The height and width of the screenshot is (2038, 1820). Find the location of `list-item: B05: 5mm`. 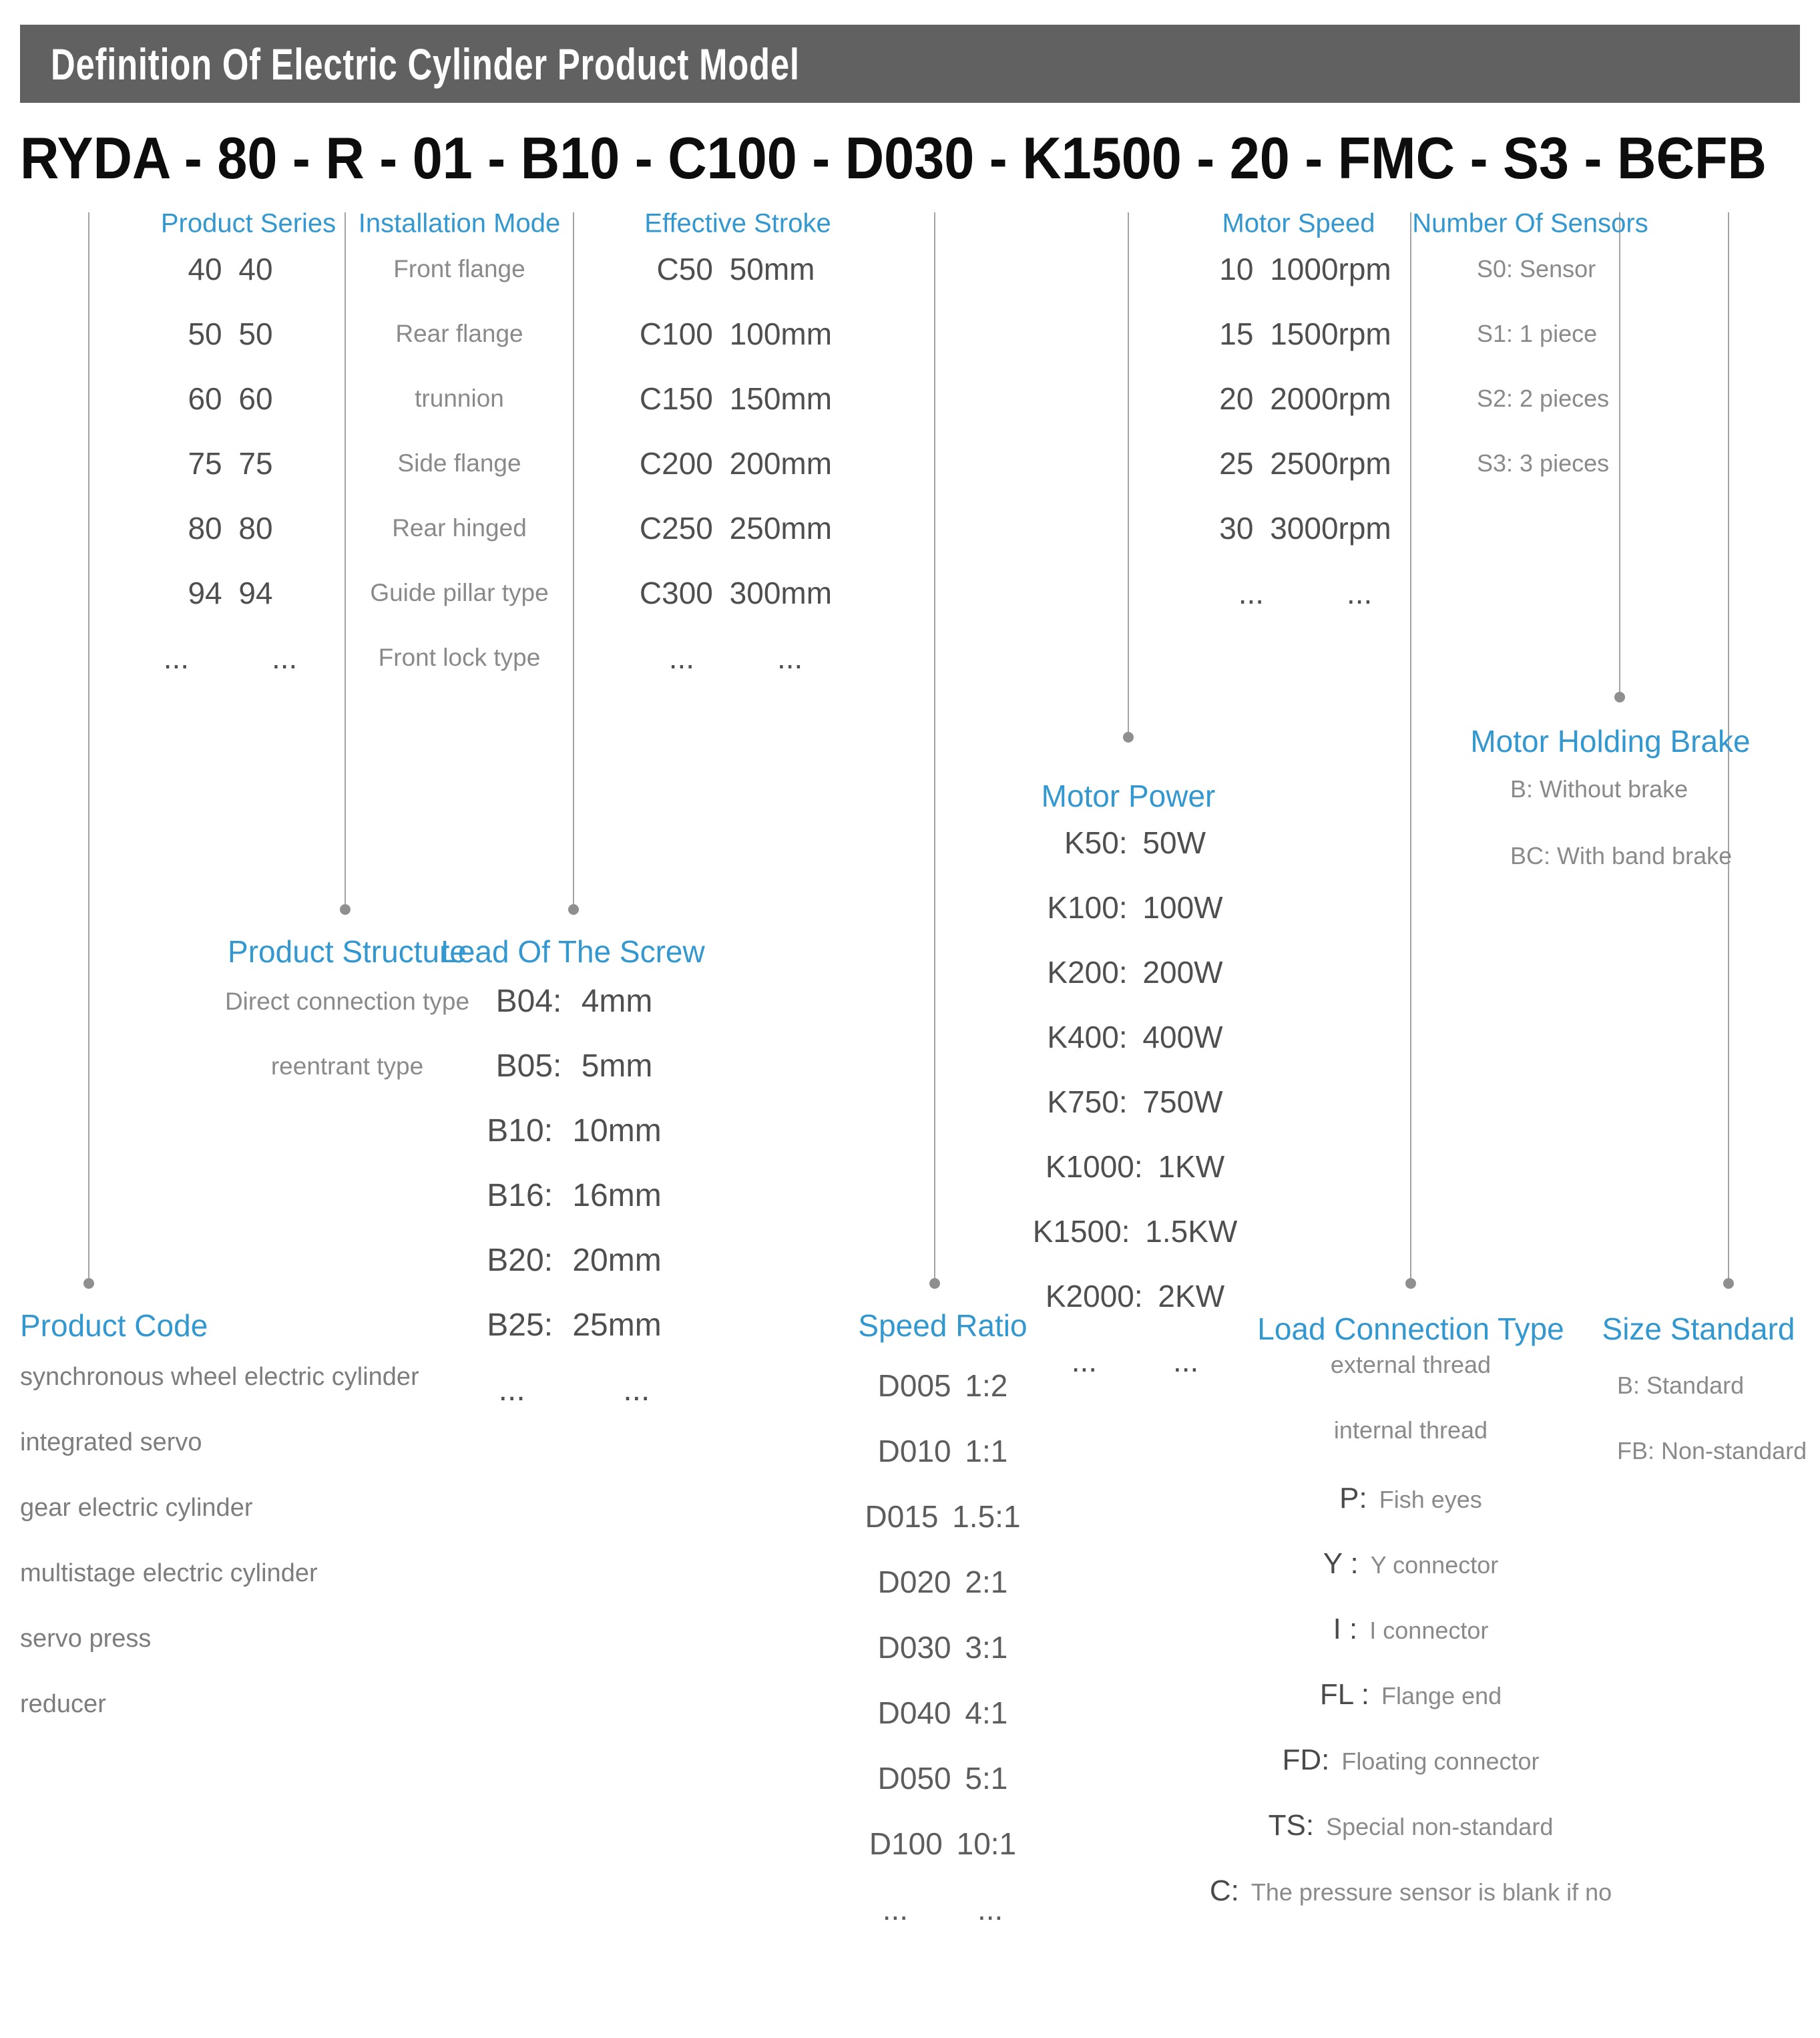

list-item: B05: 5mm is located at coordinates (574, 1066).